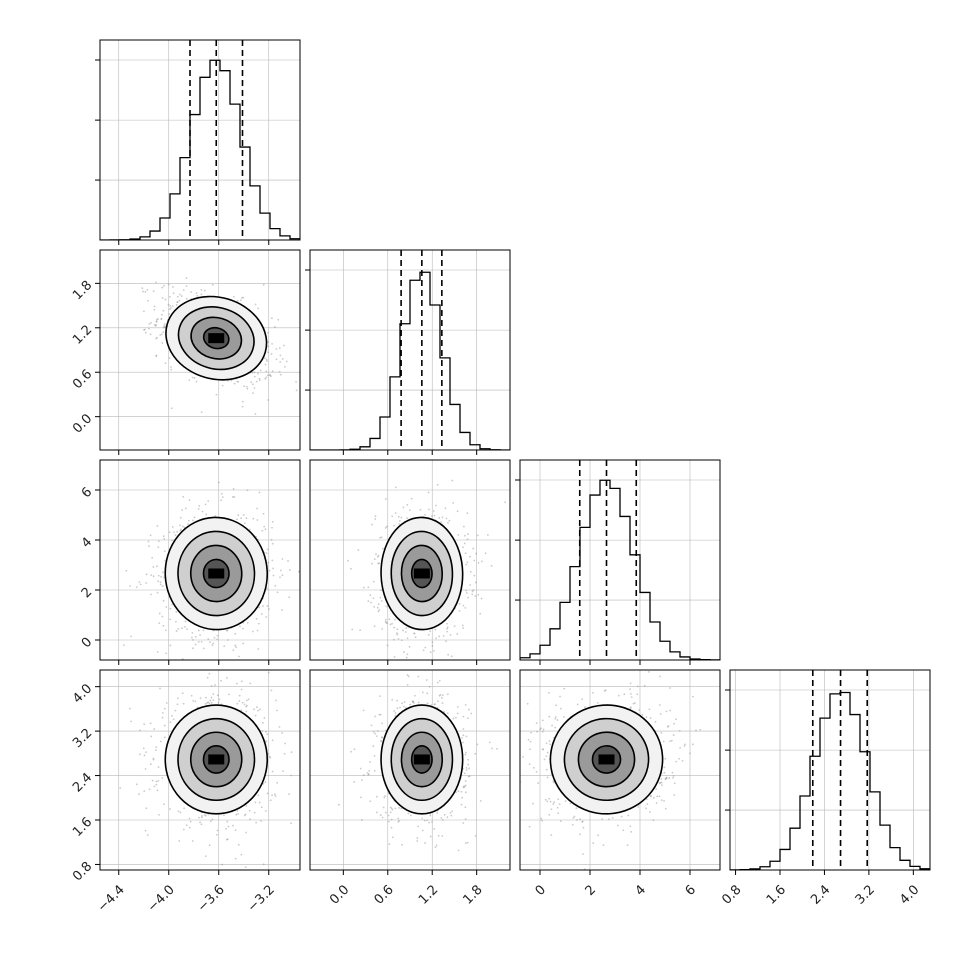  What do you see at coordinates (111, 898) in the screenshot?
I see `tick-label-x-0-0: −4.4` at bounding box center [111, 898].